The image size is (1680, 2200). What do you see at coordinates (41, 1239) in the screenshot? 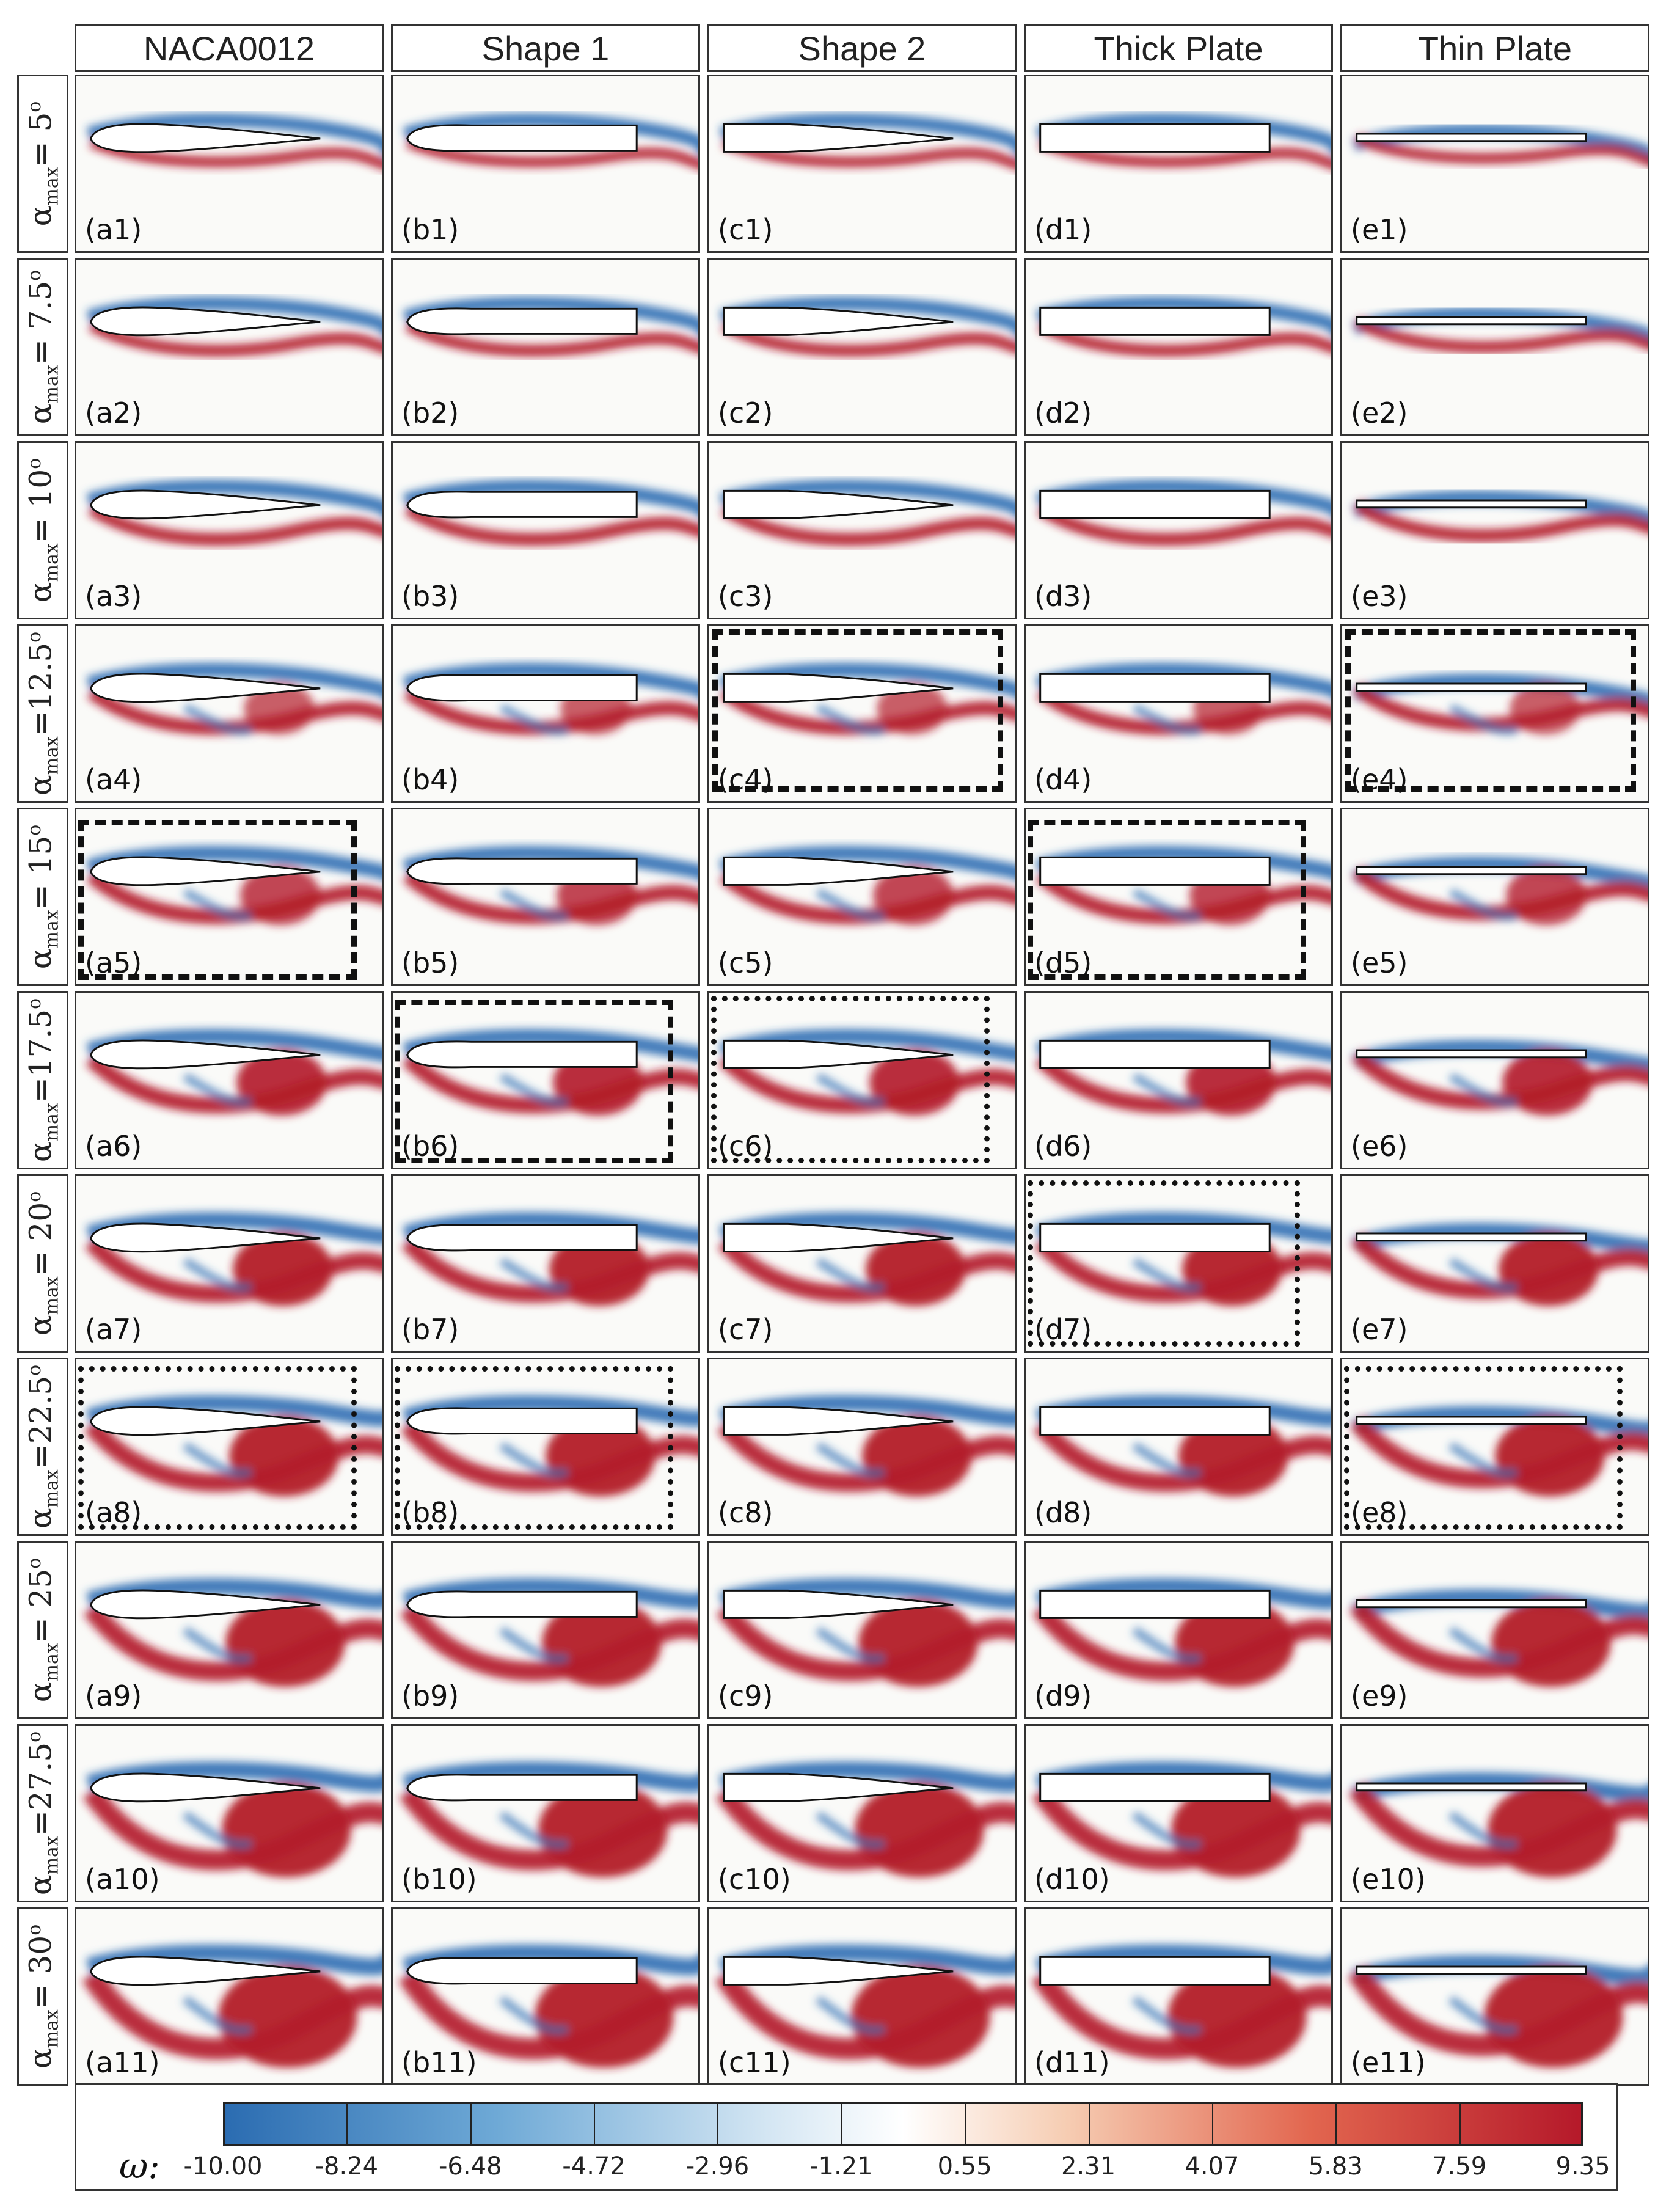
I see `alpha-value: = 20` at bounding box center [41, 1239].